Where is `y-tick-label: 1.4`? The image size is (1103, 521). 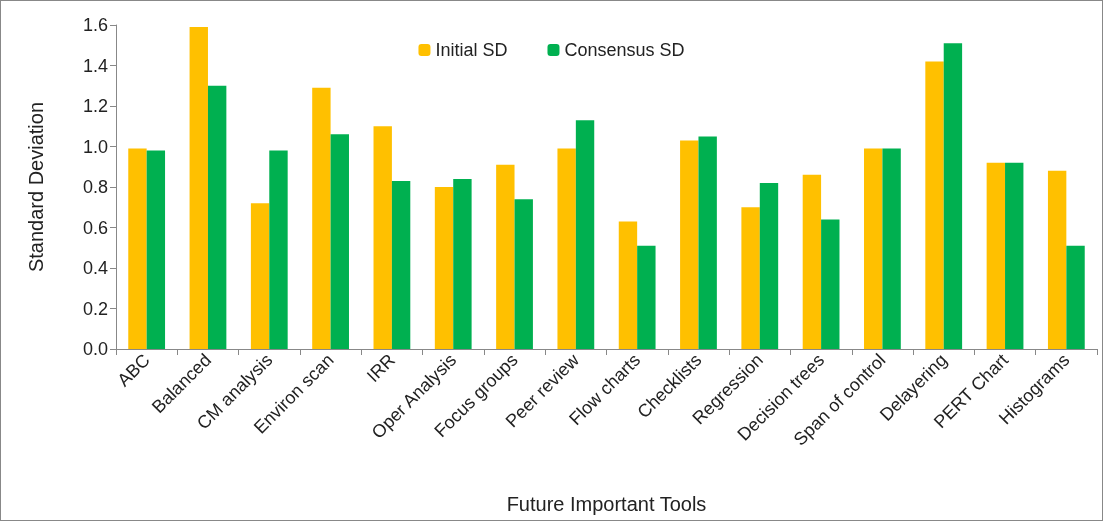
y-tick-label: 1.4 is located at coordinates (95, 65).